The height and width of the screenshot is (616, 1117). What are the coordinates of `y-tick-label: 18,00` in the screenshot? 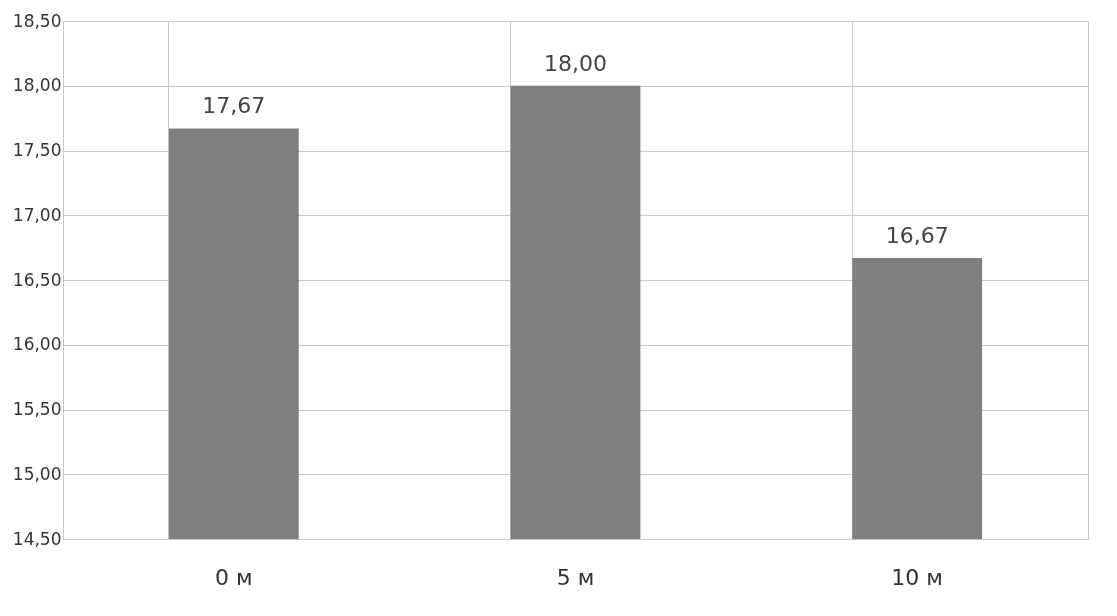 It's located at (37, 85).